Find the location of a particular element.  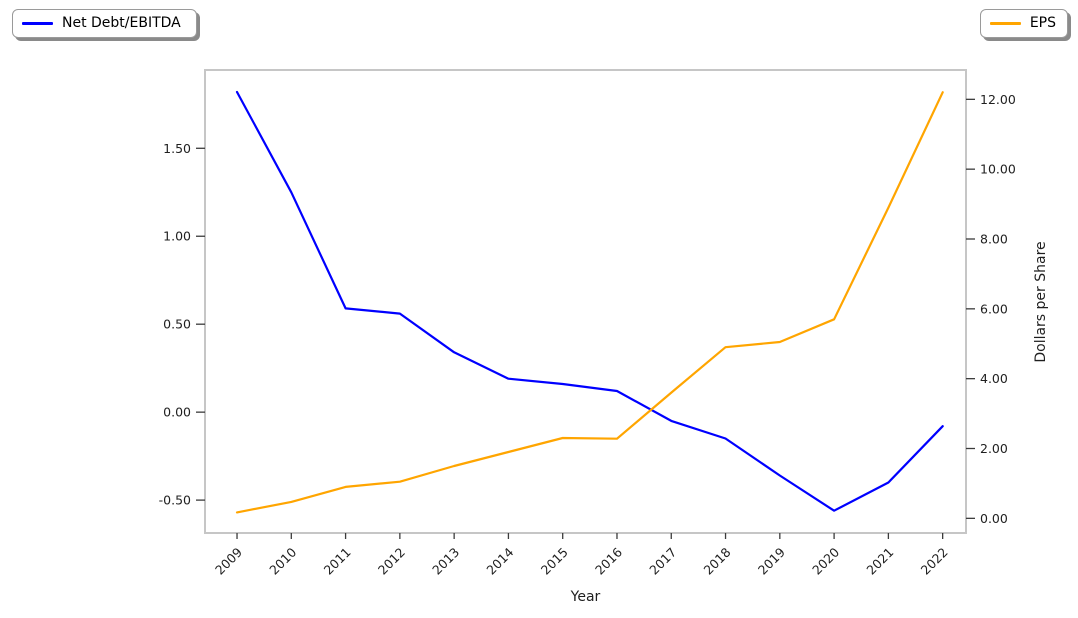

x-tick-label: 2011 is located at coordinates (337, 561).